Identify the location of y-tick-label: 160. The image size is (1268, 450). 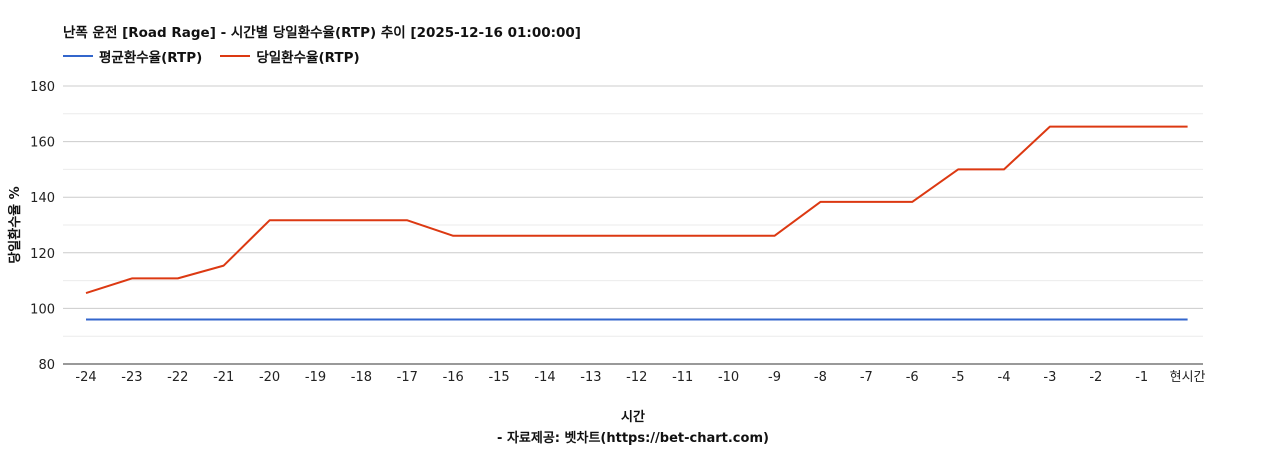
(42, 143).